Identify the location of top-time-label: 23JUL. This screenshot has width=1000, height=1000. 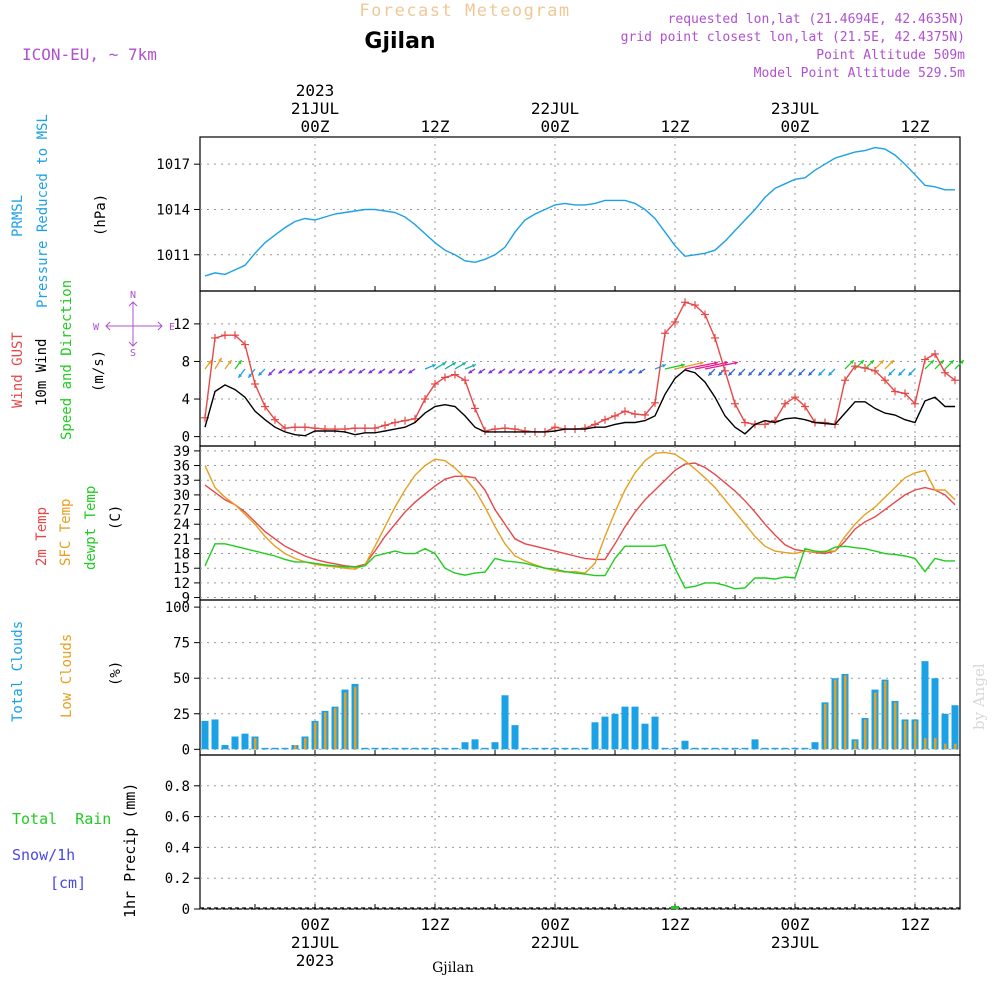
(795, 108).